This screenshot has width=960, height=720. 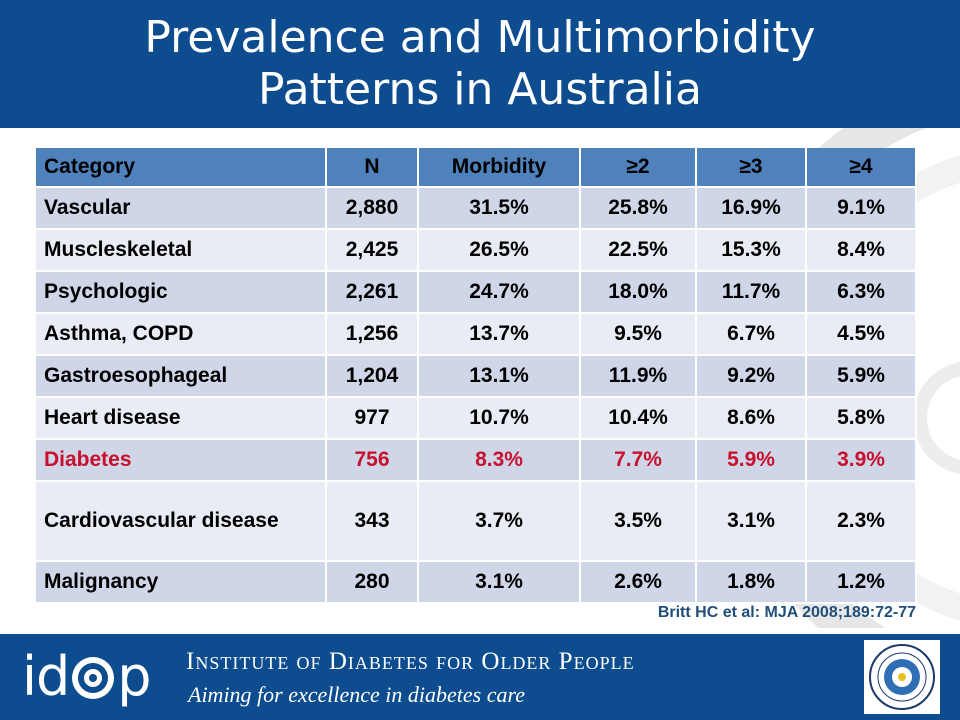 What do you see at coordinates (93, 678) in the screenshot?
I see `target-icon` at bounding box center [93, 678].